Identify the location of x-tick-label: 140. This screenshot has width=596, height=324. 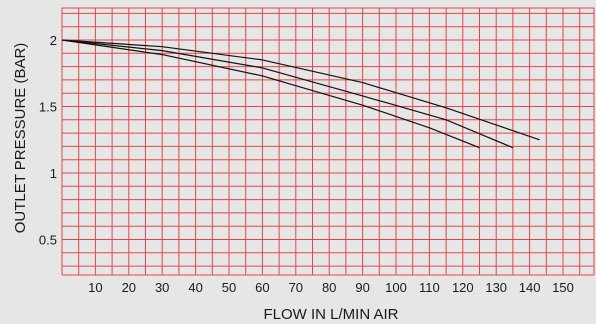
(530, 287).